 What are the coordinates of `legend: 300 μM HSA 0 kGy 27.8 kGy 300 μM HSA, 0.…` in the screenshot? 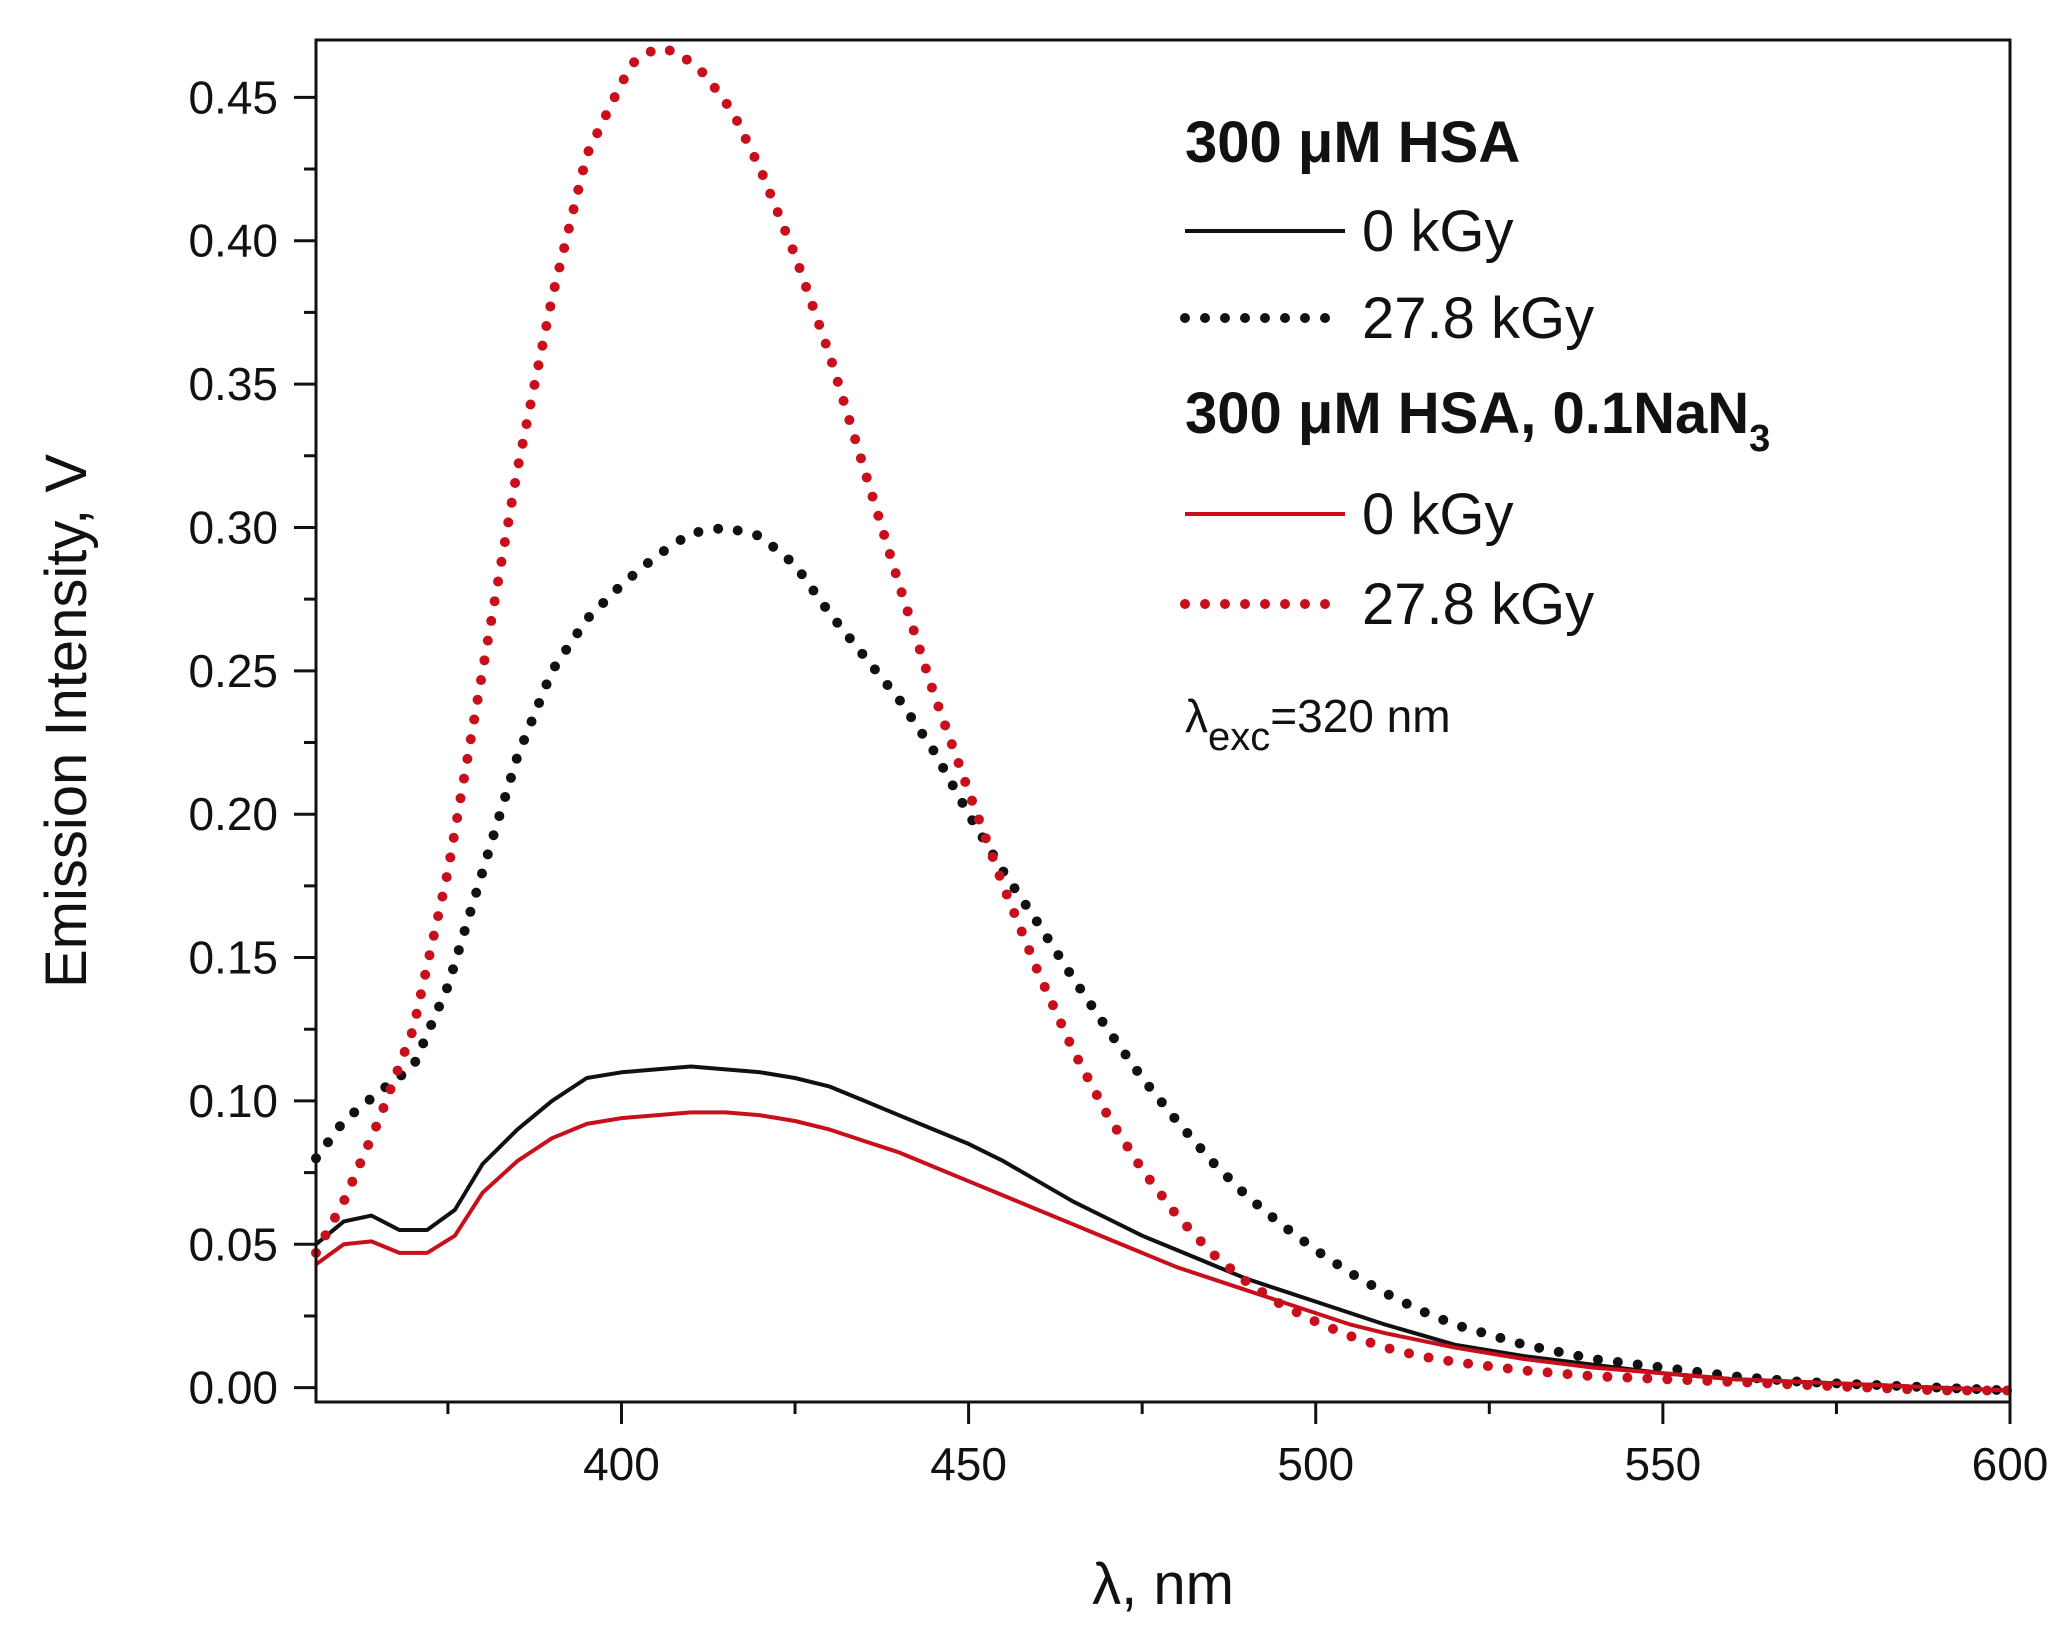 It's located at (1475, 434).